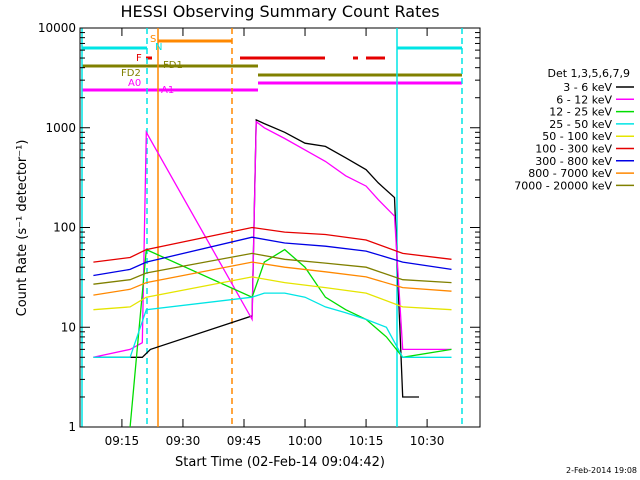 The height and width of the screenshot is (480, 640). I want to click on legend-entry: 100 - 300 keV, so click(573, 149).